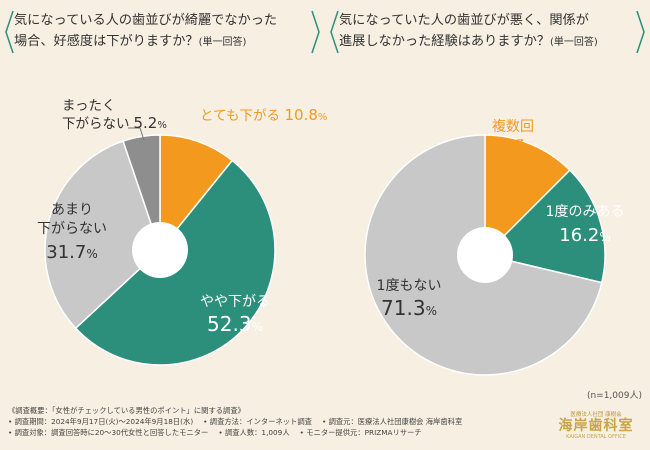 The width and height of the screenshot is (650, 450). Describe the element at coordinates (257, 421) in the screenshot. I see `footer-method: • 調査方法：インターネット調査` at that location.